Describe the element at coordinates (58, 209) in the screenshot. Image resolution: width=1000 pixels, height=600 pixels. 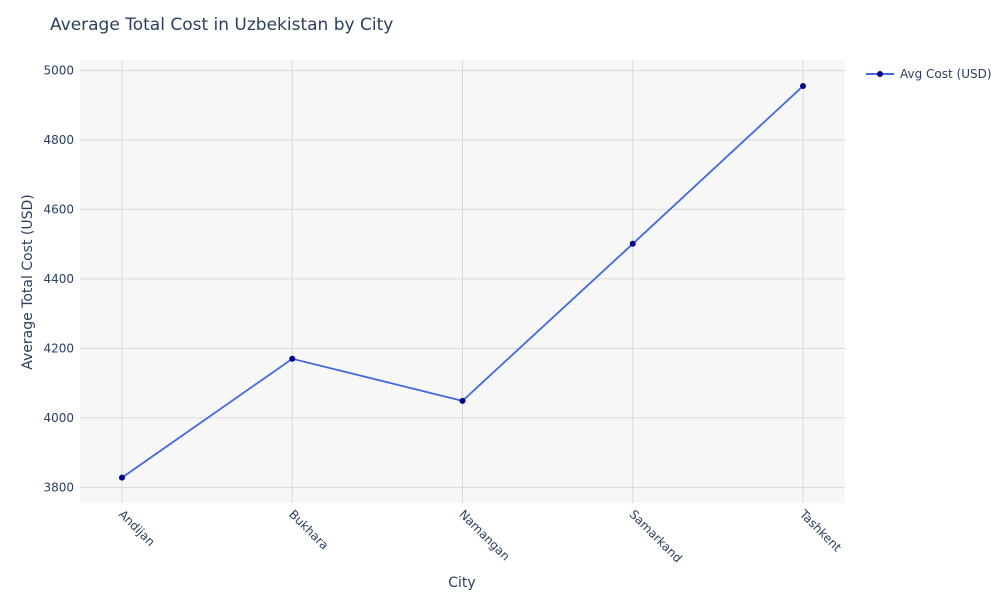
I see `y-tick-label: 4600` at that location.